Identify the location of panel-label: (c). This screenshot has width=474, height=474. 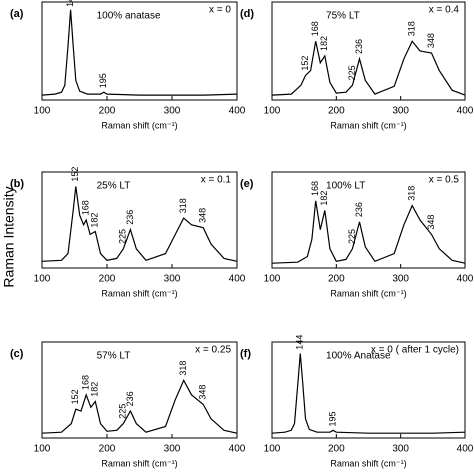
(17, 354).